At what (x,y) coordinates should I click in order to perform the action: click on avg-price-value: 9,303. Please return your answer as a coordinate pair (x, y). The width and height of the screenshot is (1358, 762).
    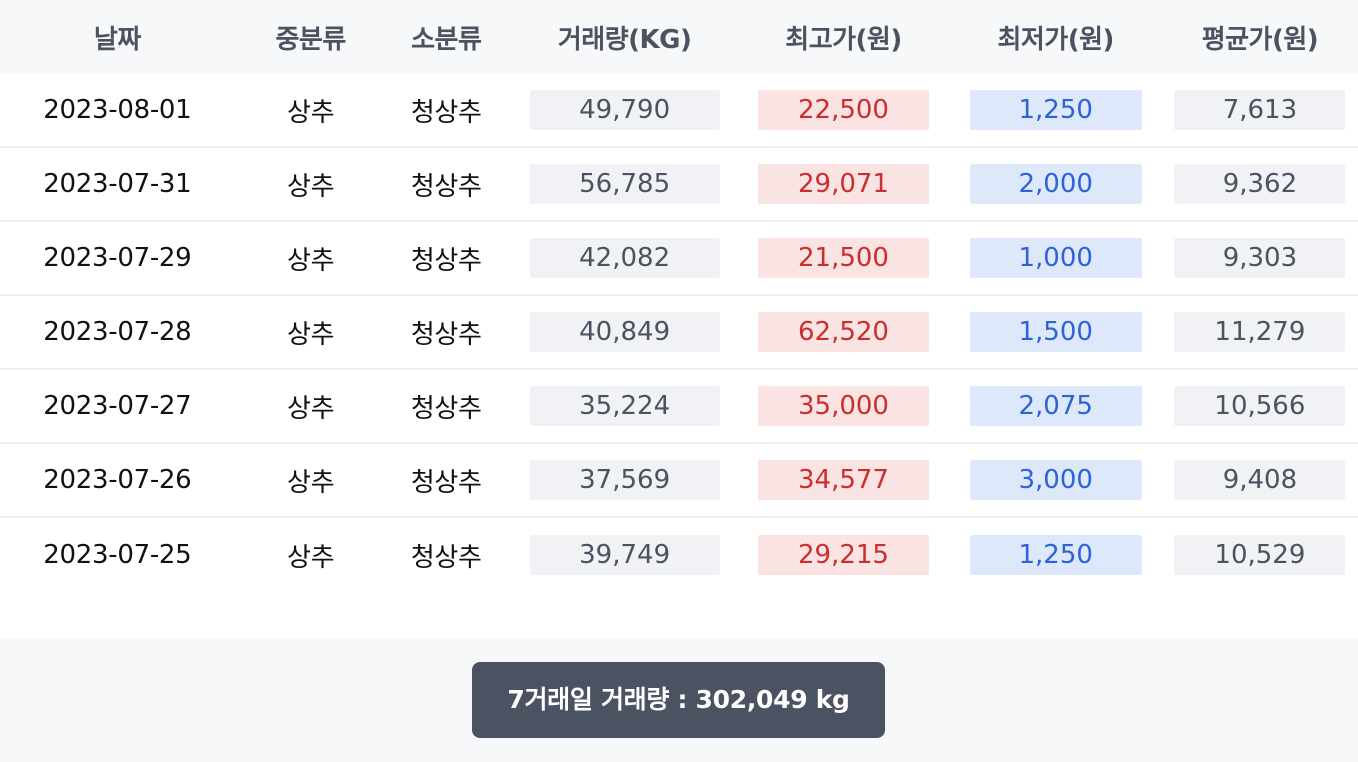
    Looking at the image, I should click on (1260, 258).